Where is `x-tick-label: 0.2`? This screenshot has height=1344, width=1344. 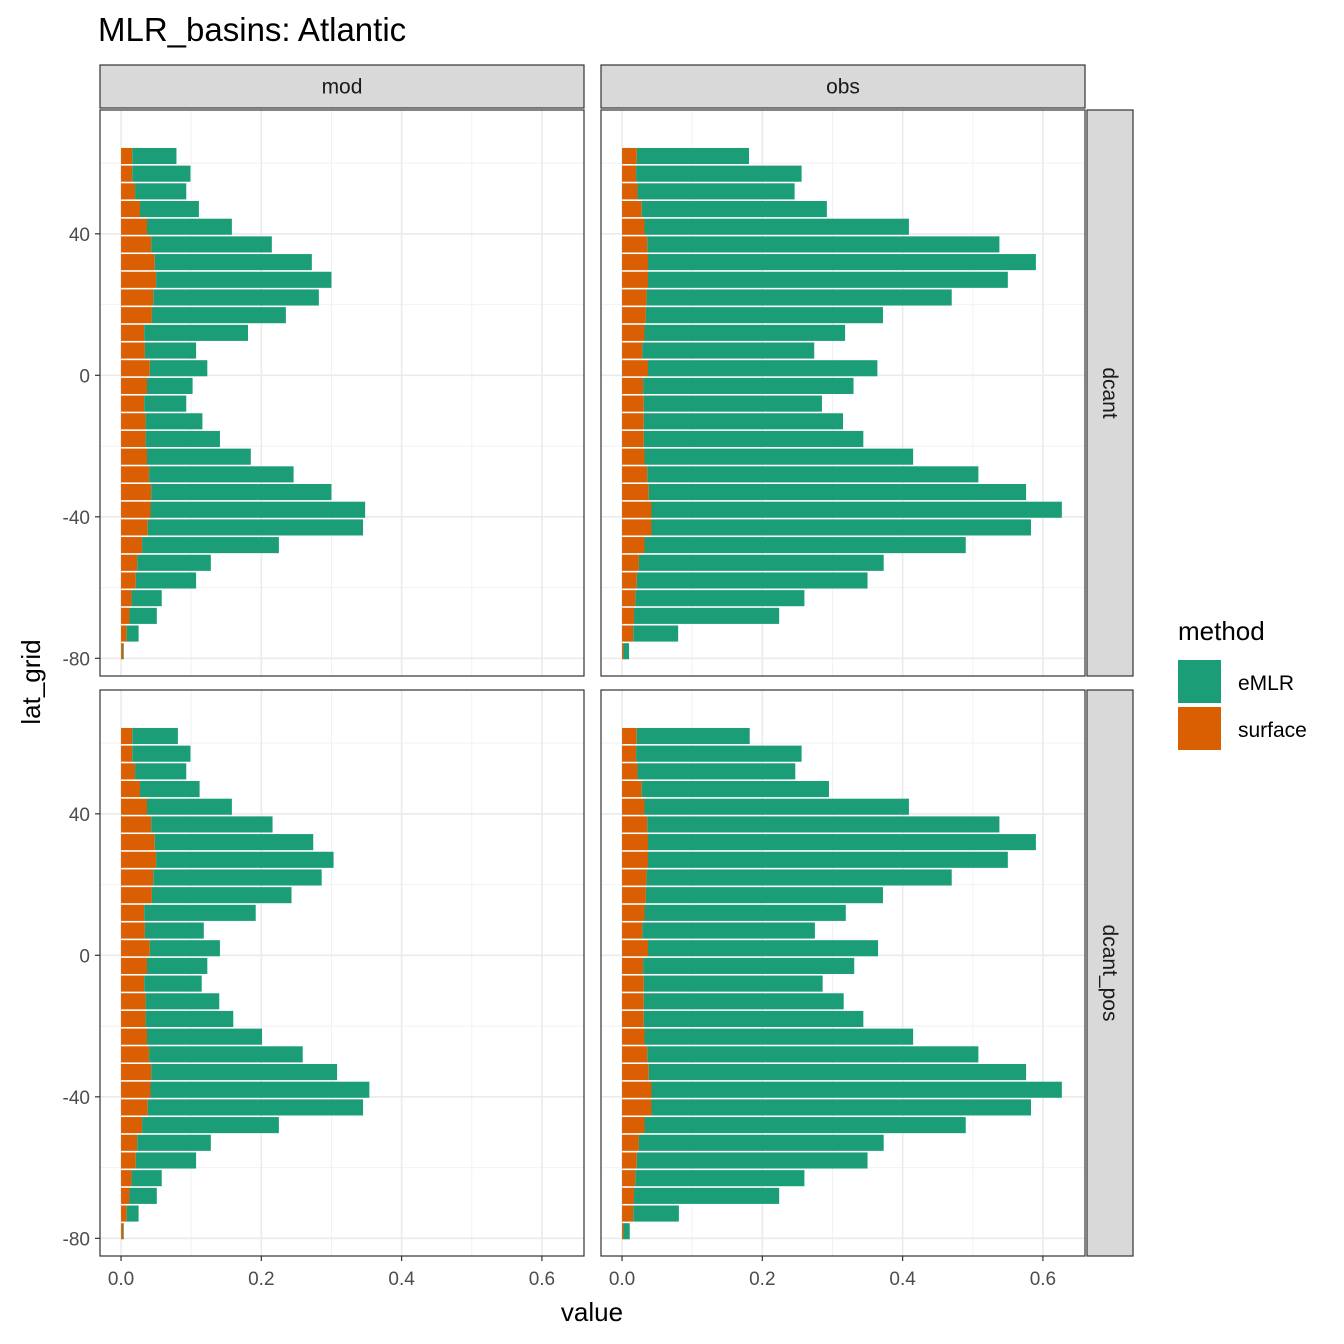
x-tick-label: 0.2 is located at coordinates (261, 1279).